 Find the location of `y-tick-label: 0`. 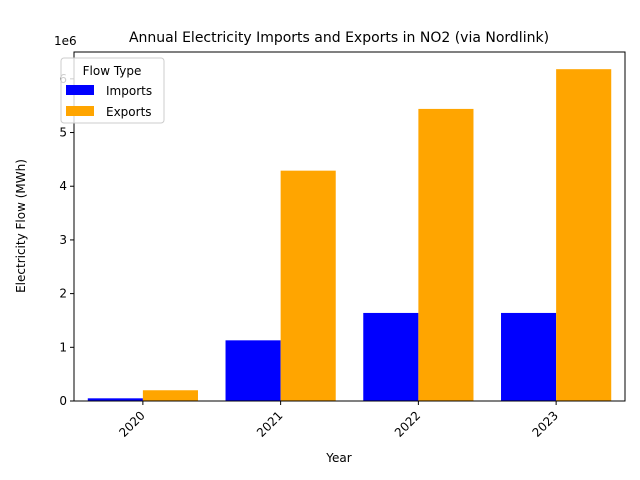

y-tick-label: 0 is located at coordinates (63, 401).